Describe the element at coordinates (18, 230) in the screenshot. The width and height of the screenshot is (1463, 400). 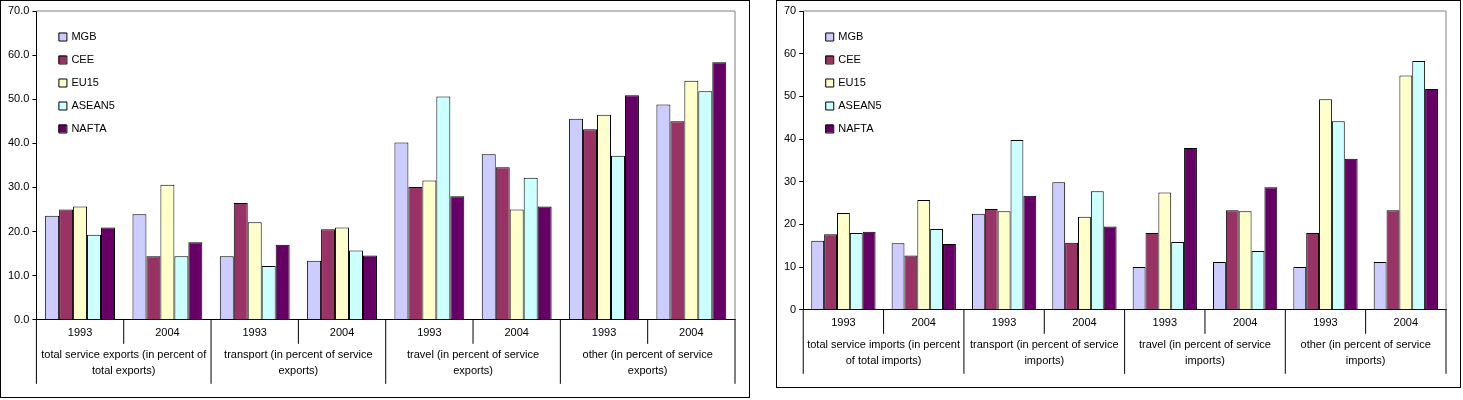
I see `y-tick-label: 20.0` at that location.